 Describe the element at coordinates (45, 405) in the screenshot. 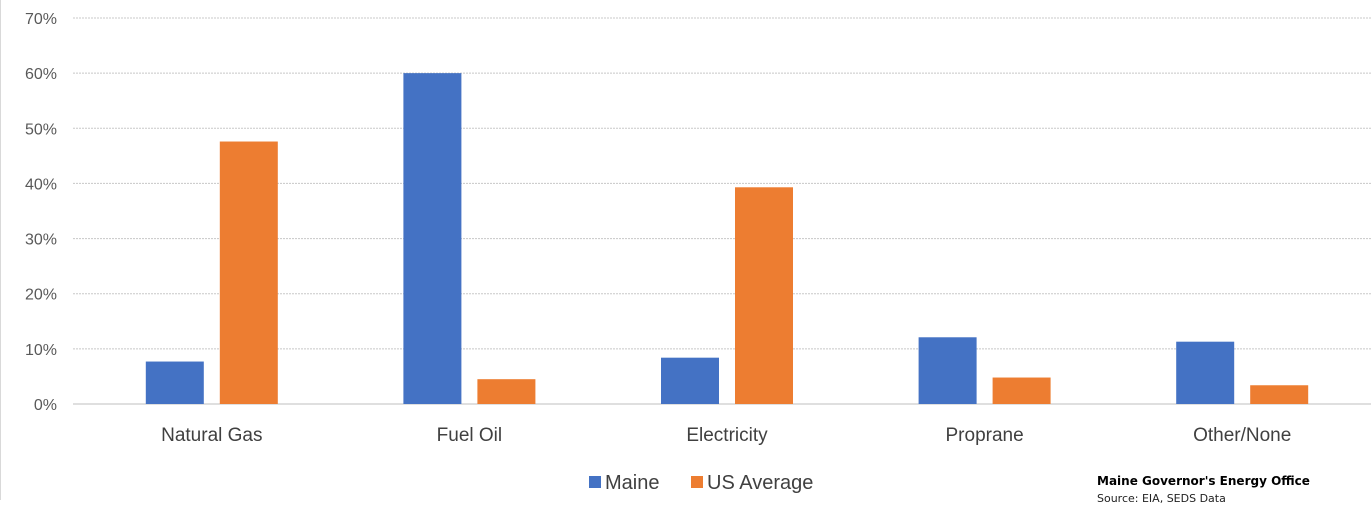

I see `y-tick-label: 0%` at that location.